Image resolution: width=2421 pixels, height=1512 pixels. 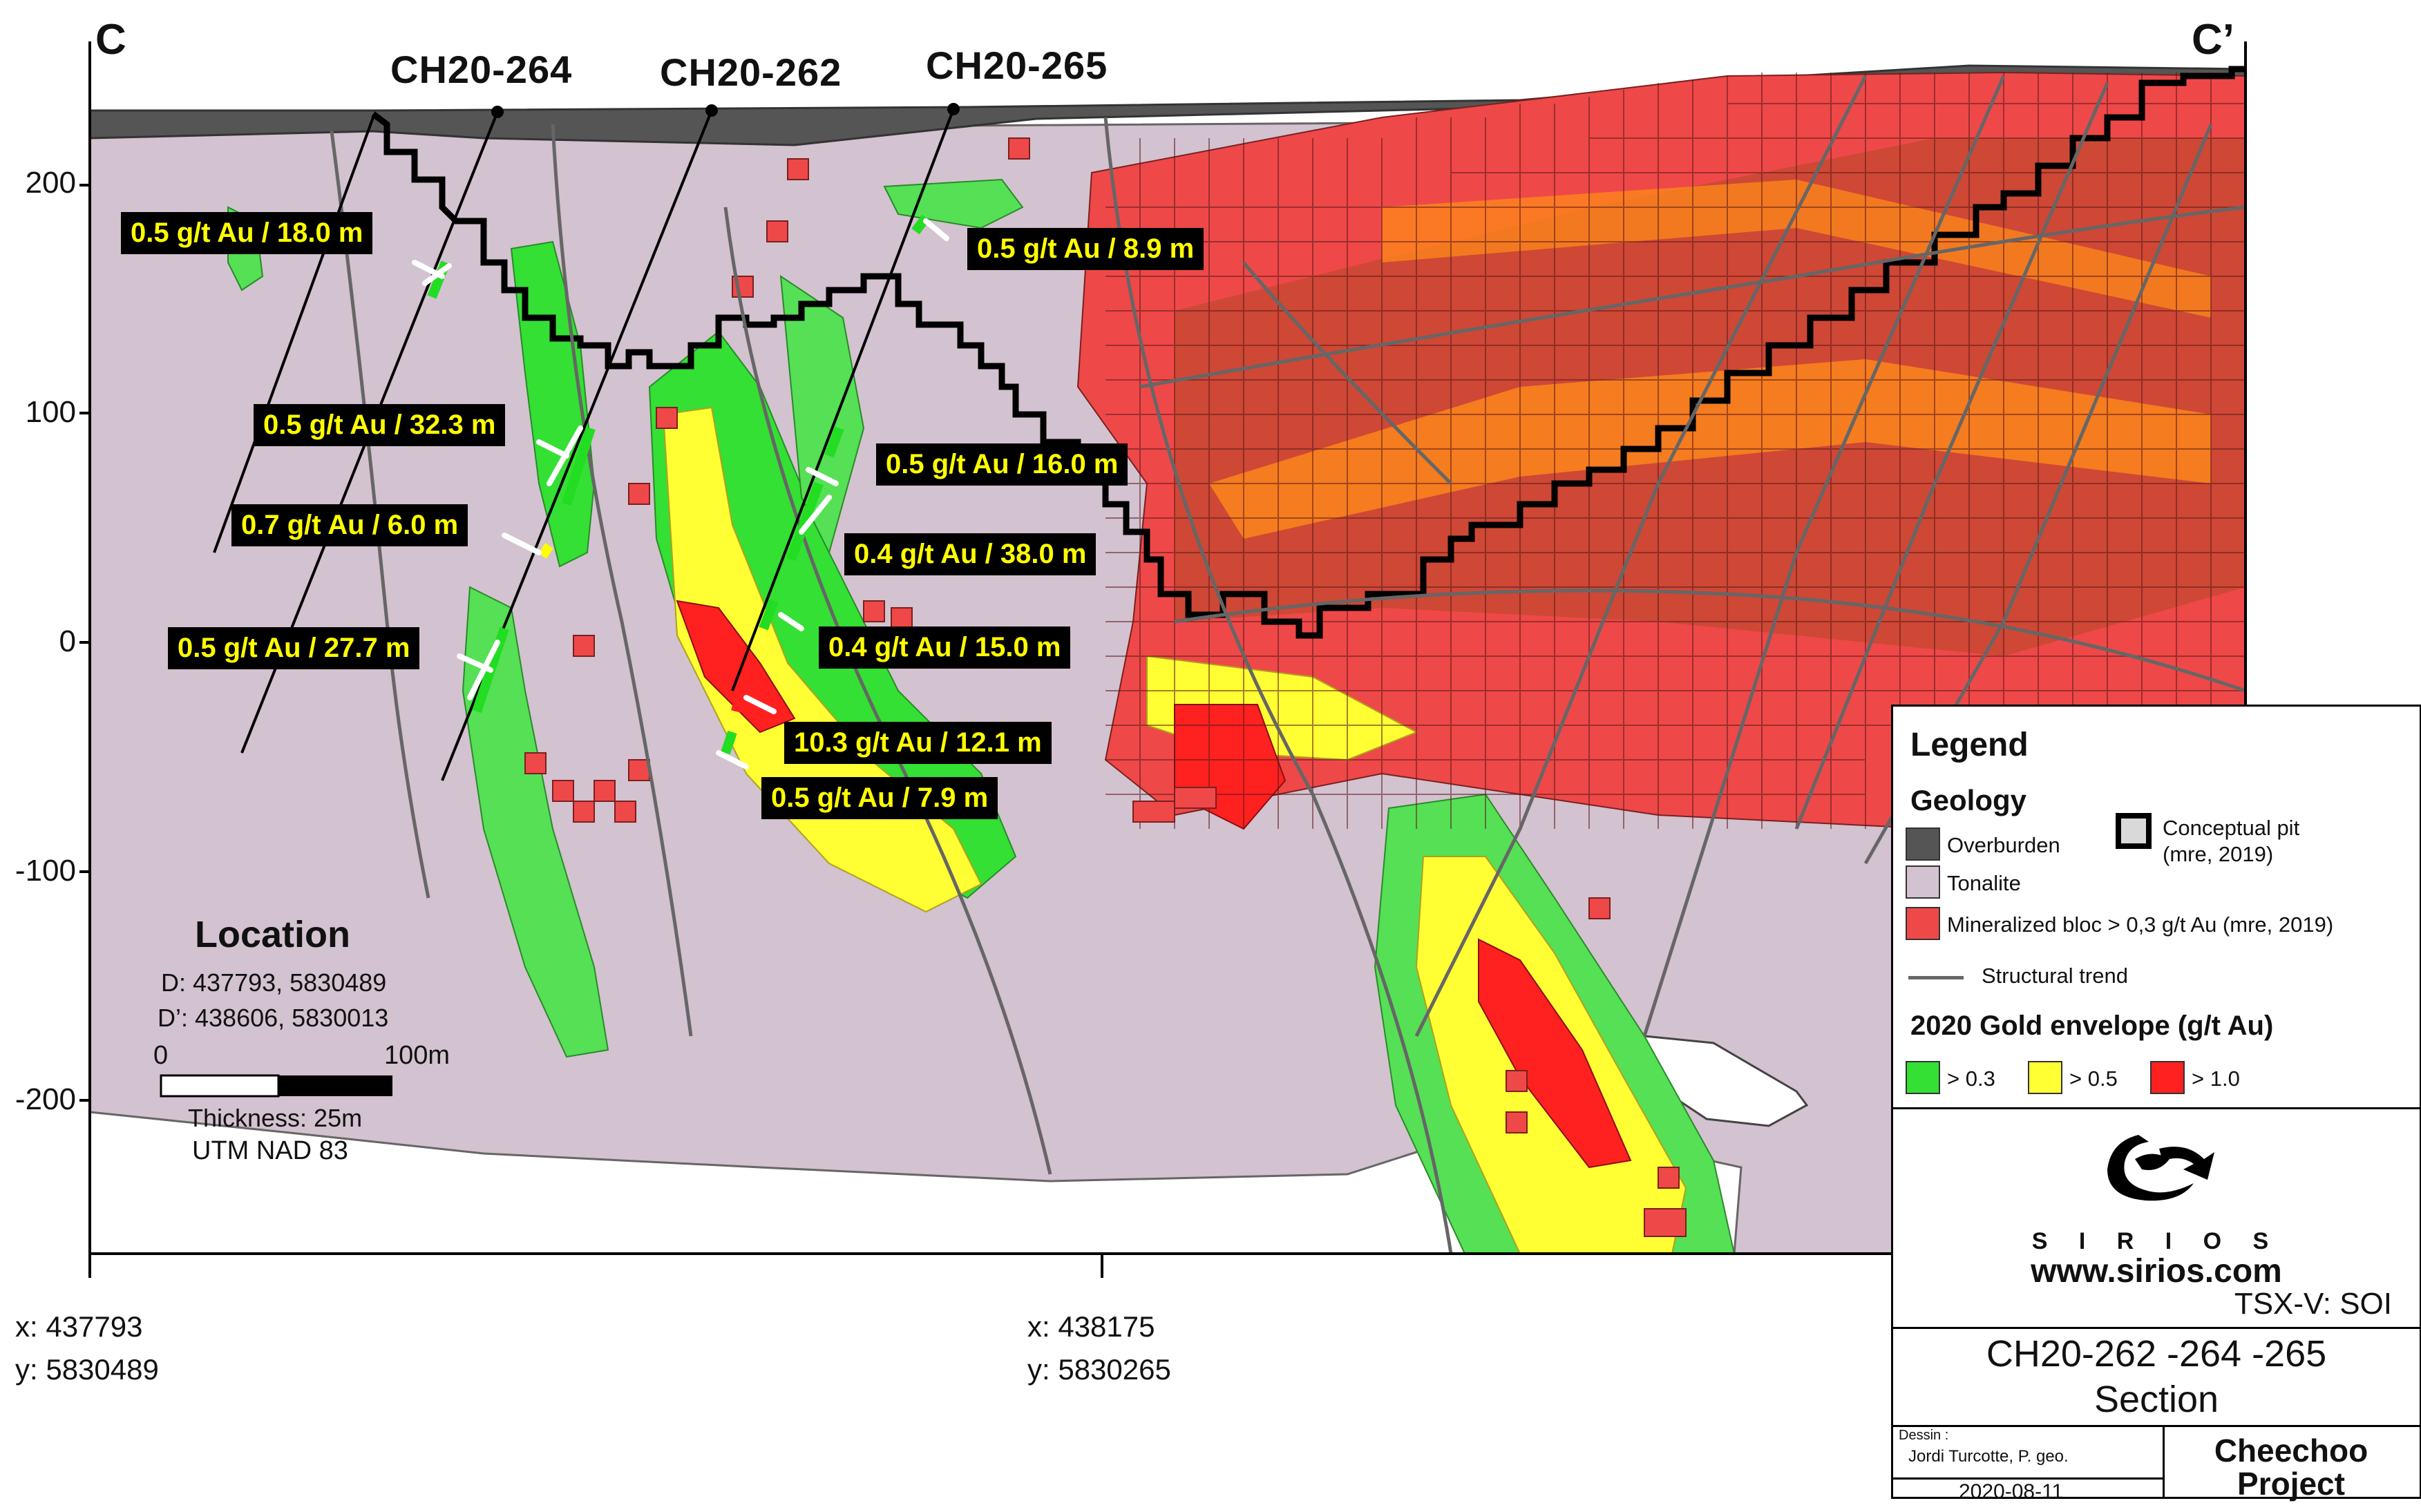 What do you see at coordinates (335, 1085) in the screenshot?
I see `scale-bar-black` at bounding box center [335, 1085].